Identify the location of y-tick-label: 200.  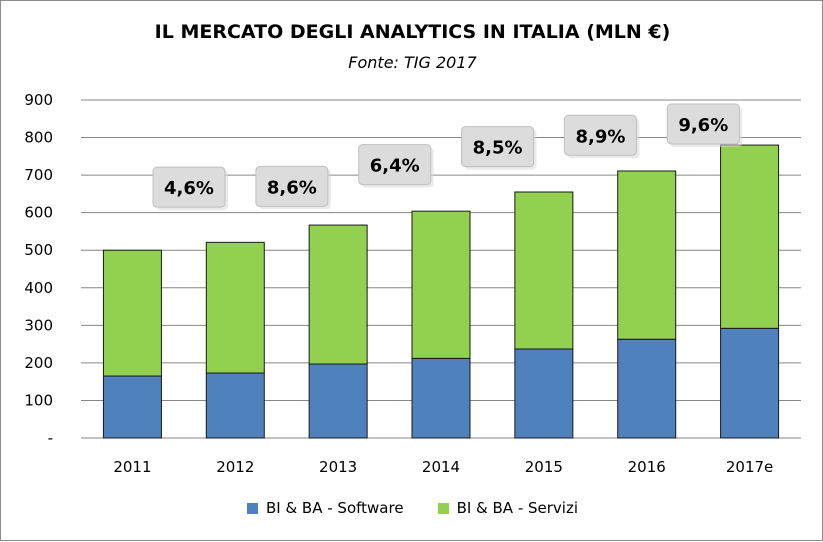
(38, 363).